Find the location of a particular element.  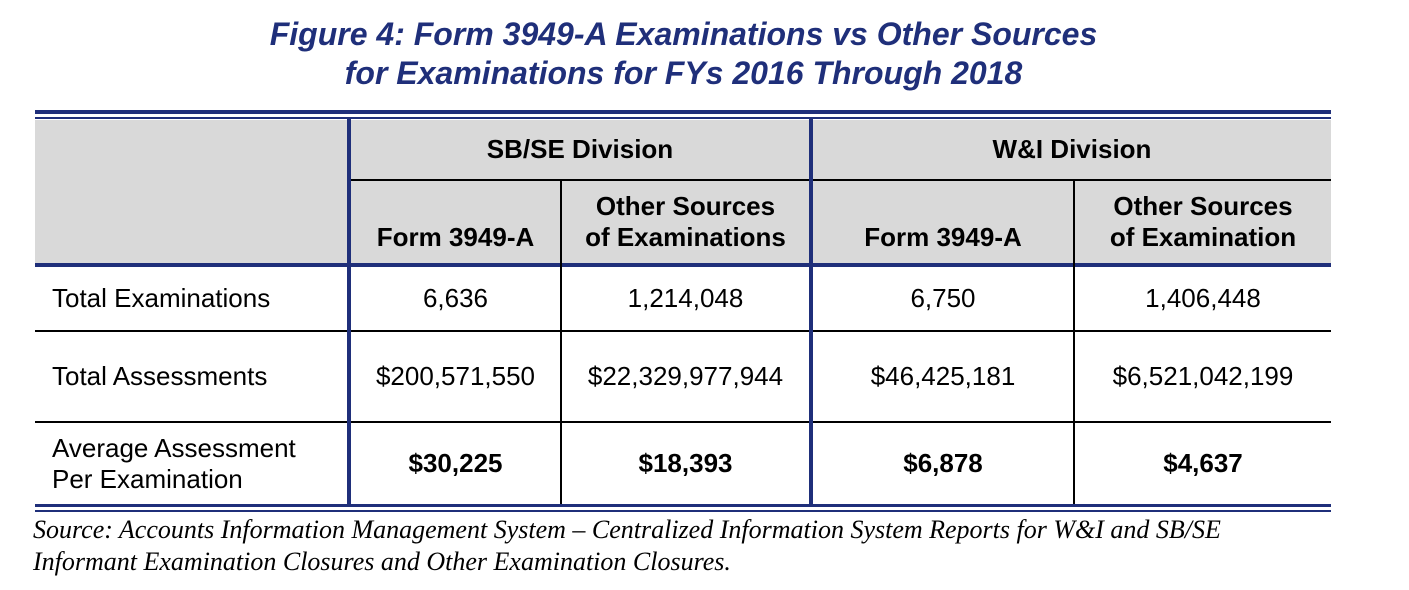

wi-column-divider is located at coordinates (1074, 341).